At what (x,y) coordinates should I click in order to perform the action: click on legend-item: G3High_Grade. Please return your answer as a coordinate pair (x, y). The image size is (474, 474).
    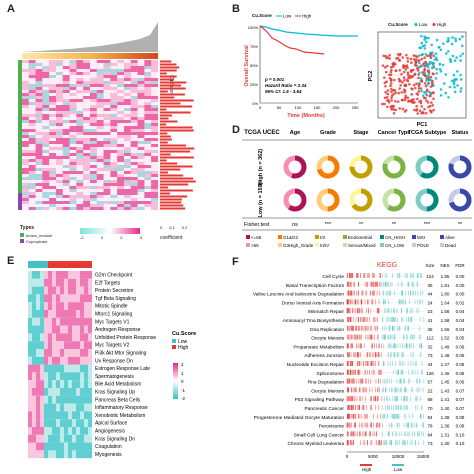
    Looking at the image, I should click on (298, 245).